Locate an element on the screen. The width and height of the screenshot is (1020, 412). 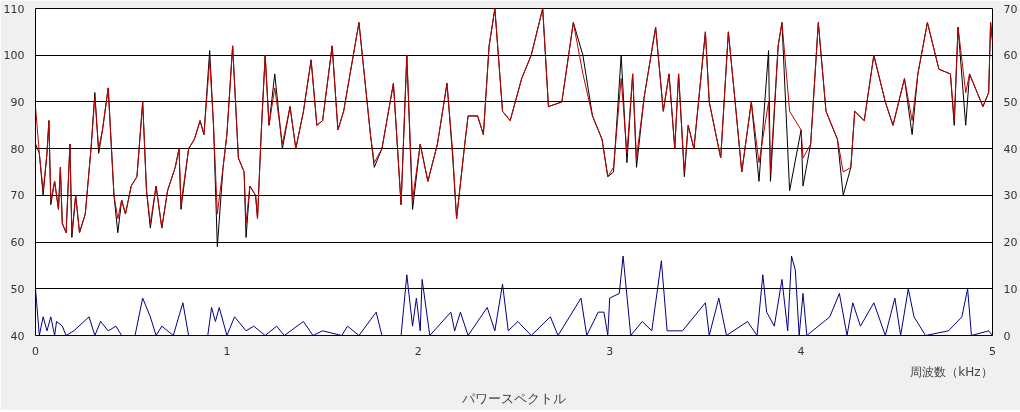
x-tick-label: 4 is located at coordinates (801, 351).